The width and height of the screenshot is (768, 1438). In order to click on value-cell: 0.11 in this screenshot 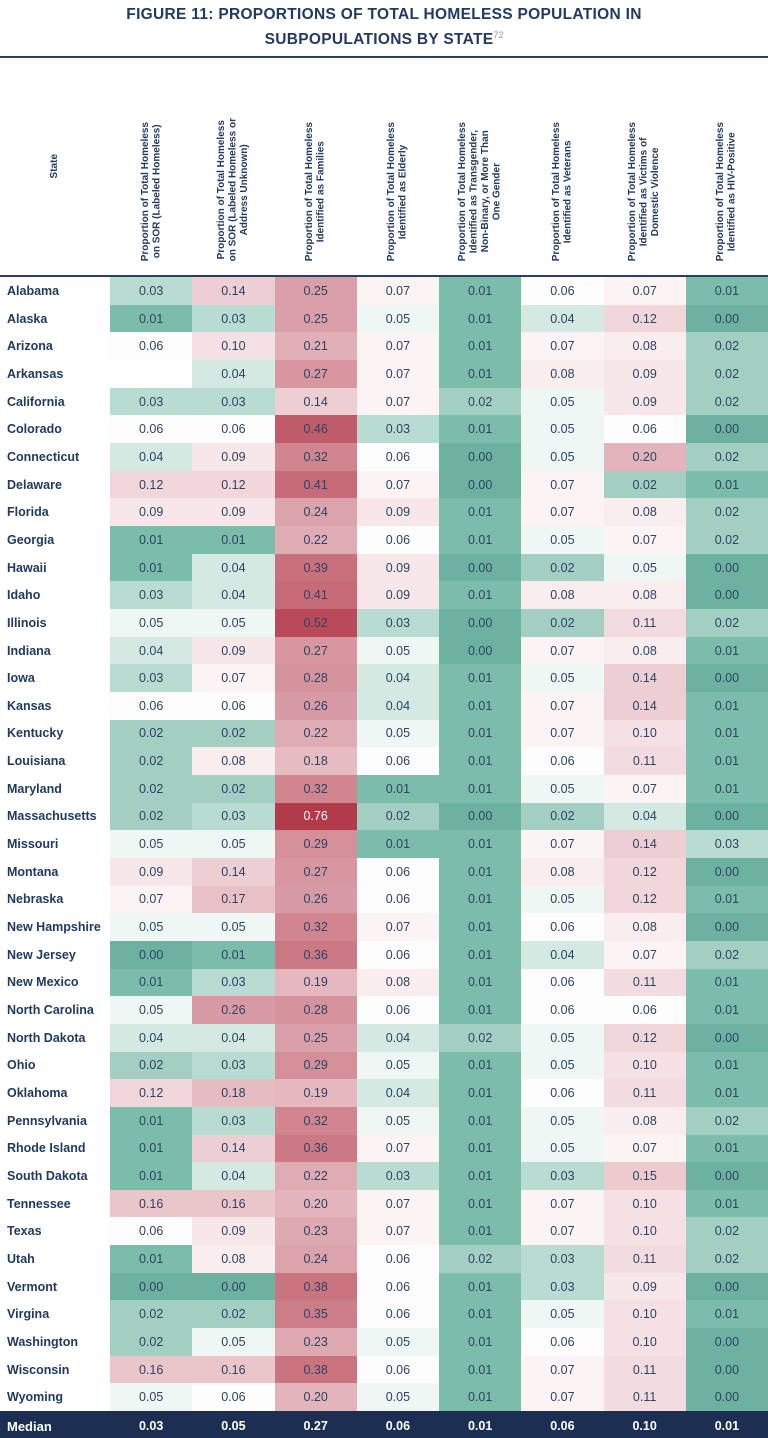, I will do `click(644, 761)`.